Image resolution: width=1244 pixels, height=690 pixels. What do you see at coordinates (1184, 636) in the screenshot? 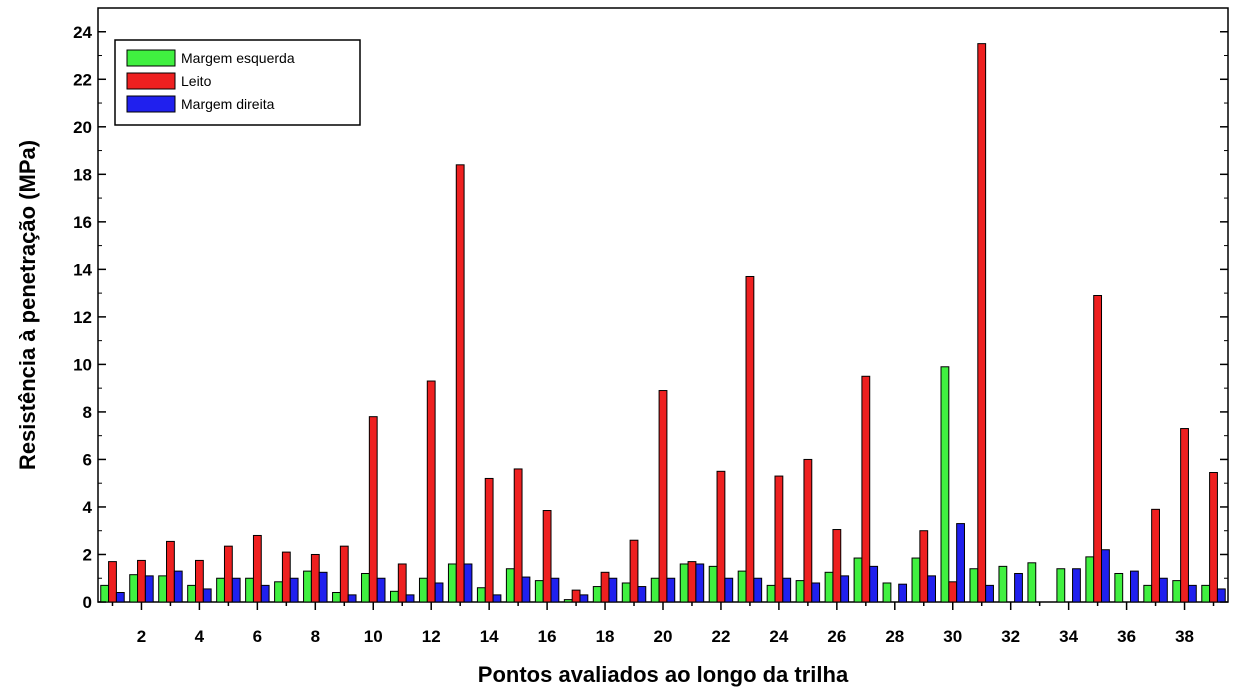
I see `x-tick-label-38: 38` at bounding box center [1184, 636].